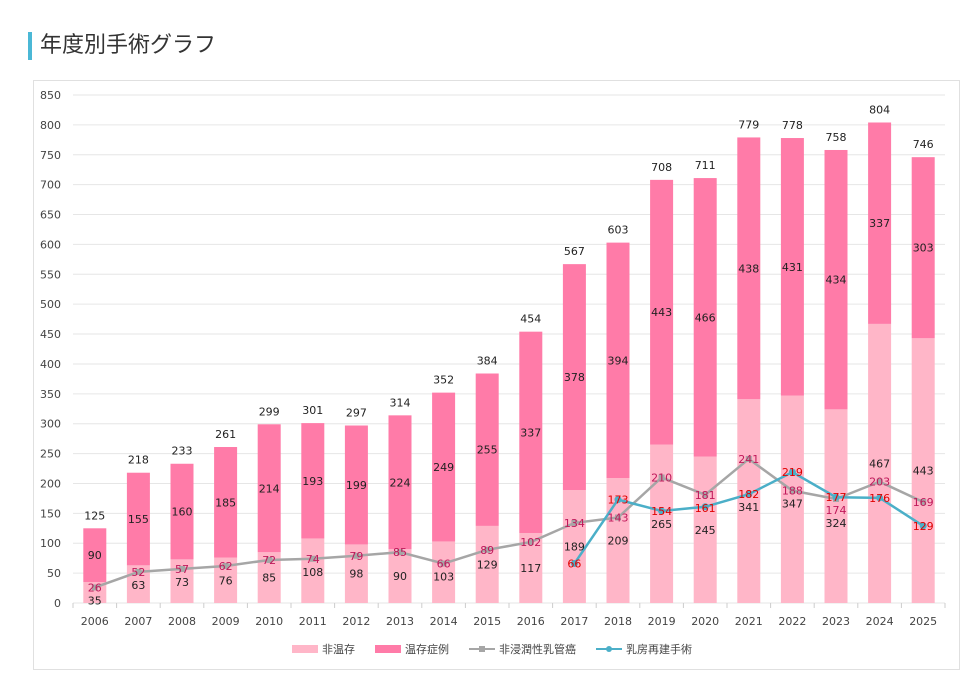 Image resolution: width=968 pixels, height=697 pixels. What do you see at coordinates (661, 524) in the screenshot?
I see `bar-label-non-preserved: 265` at bounding box center [661, 524].